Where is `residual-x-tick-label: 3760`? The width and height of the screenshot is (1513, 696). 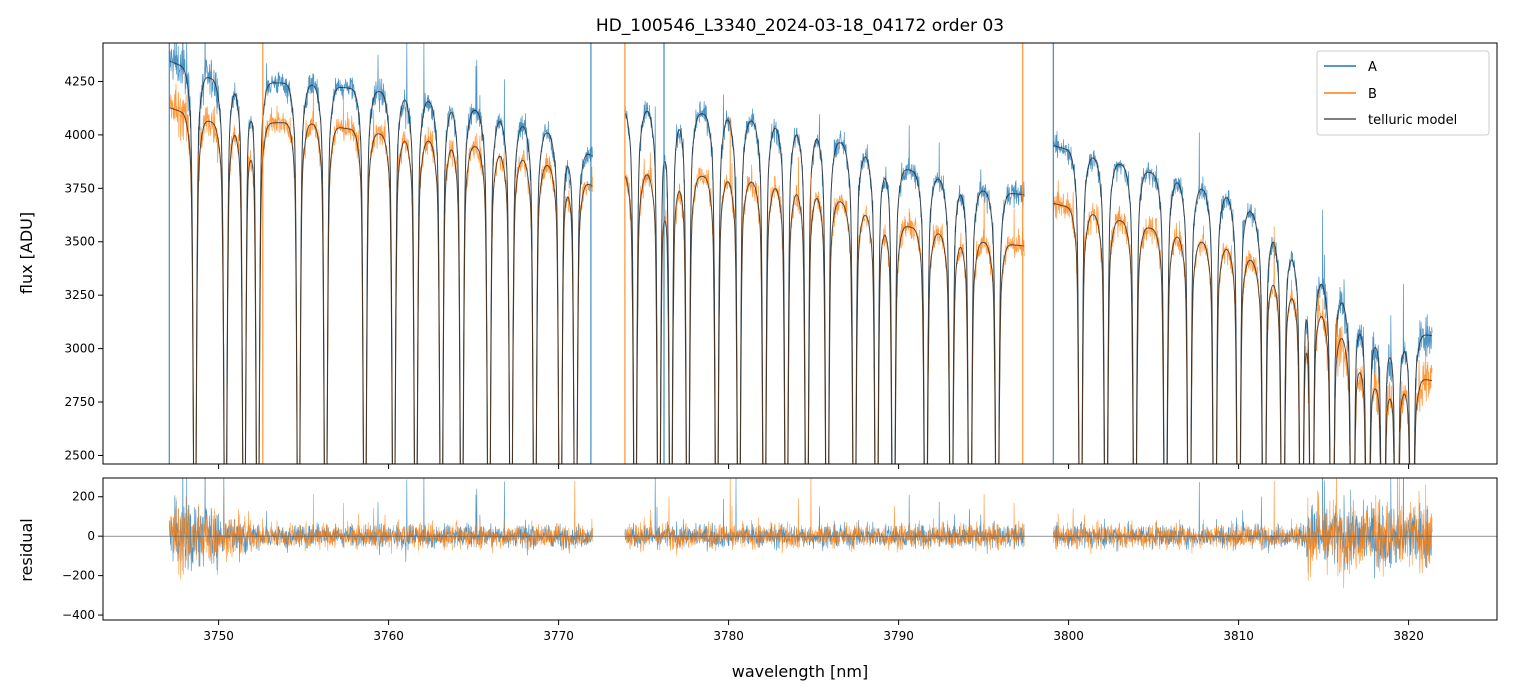 residual-x-tick-label: 3760 is located at coordinates (388, 636).